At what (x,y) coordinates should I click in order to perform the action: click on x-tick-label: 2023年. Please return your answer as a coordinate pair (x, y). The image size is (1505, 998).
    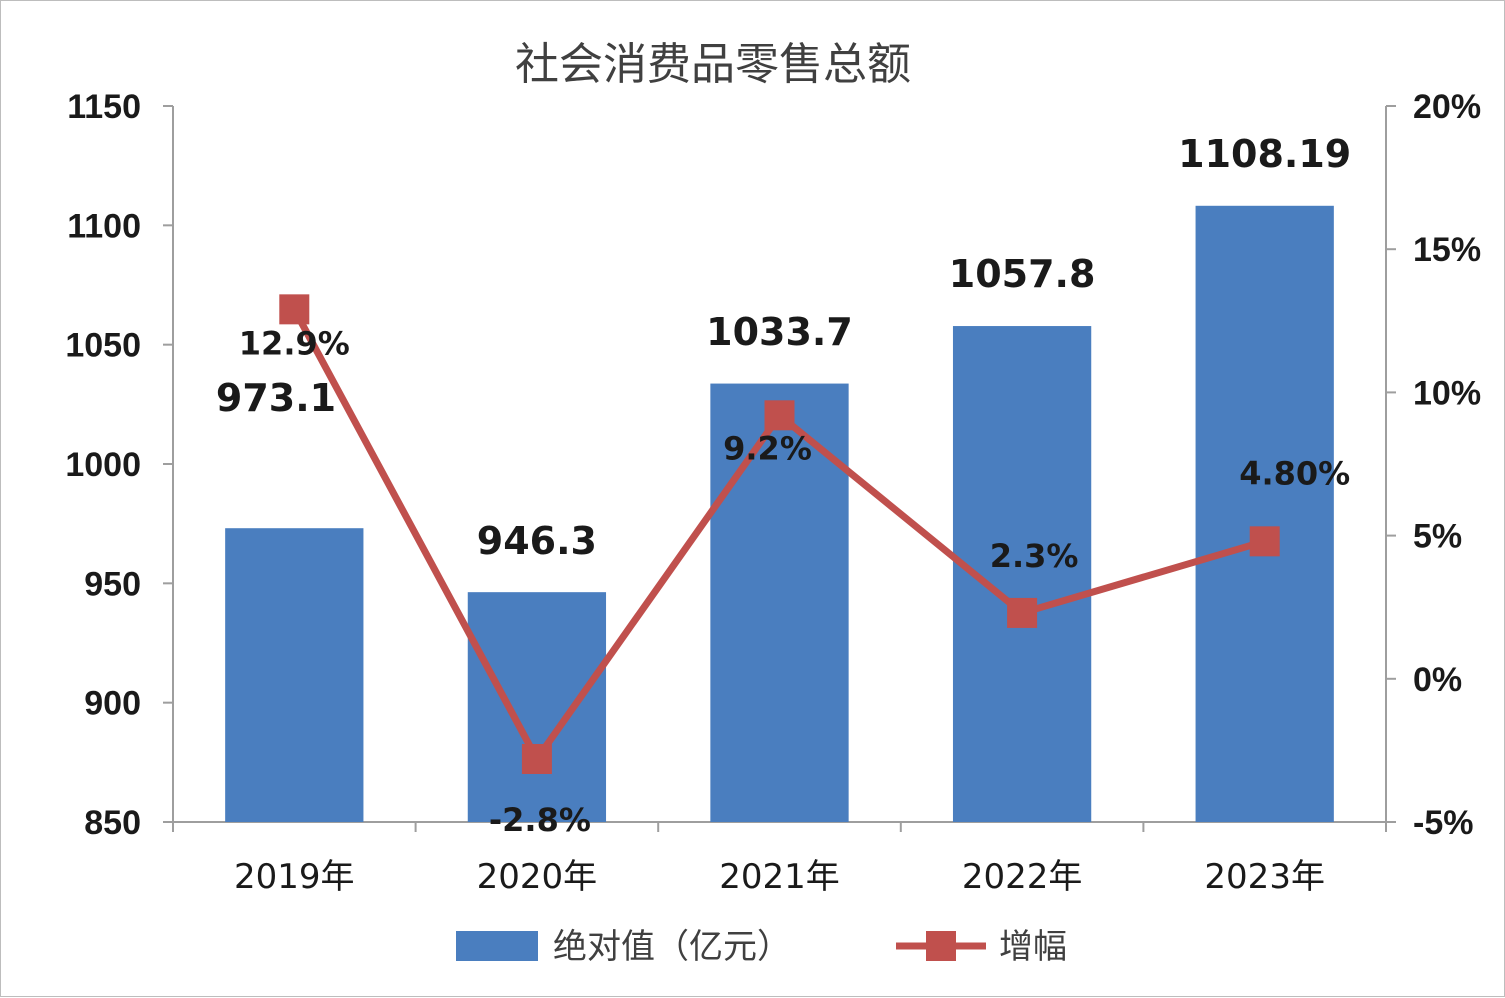
    Looking at the image, I should click on (1264, 877).